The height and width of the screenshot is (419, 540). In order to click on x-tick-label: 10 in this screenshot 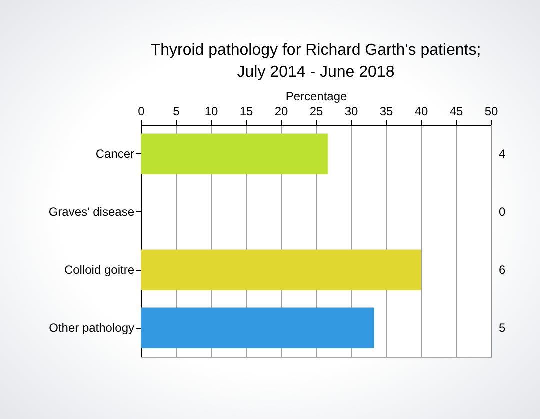, I will do `click(211, 111)`.